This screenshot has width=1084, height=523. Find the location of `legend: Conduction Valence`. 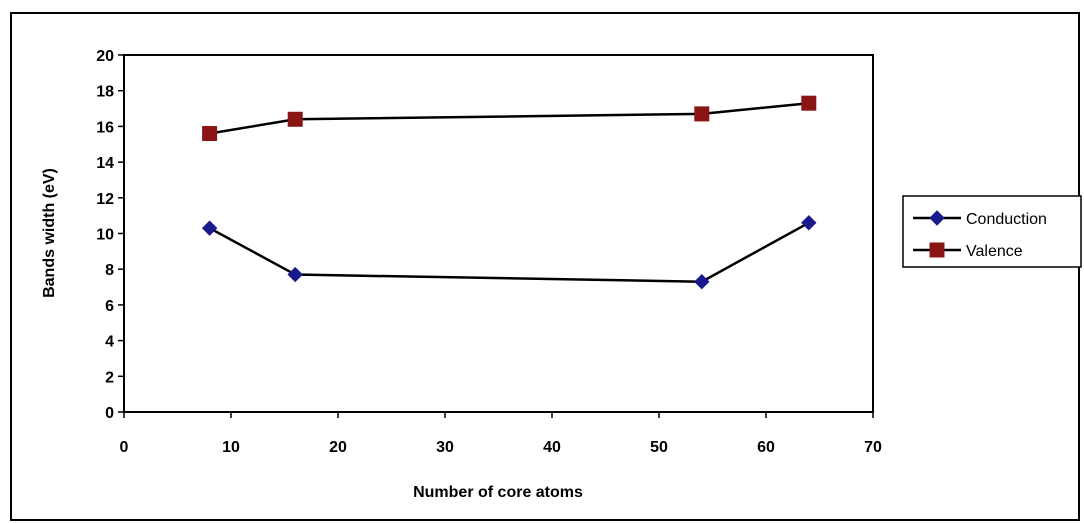

legend: Conduction Valence is located at coordinates (992, 231).